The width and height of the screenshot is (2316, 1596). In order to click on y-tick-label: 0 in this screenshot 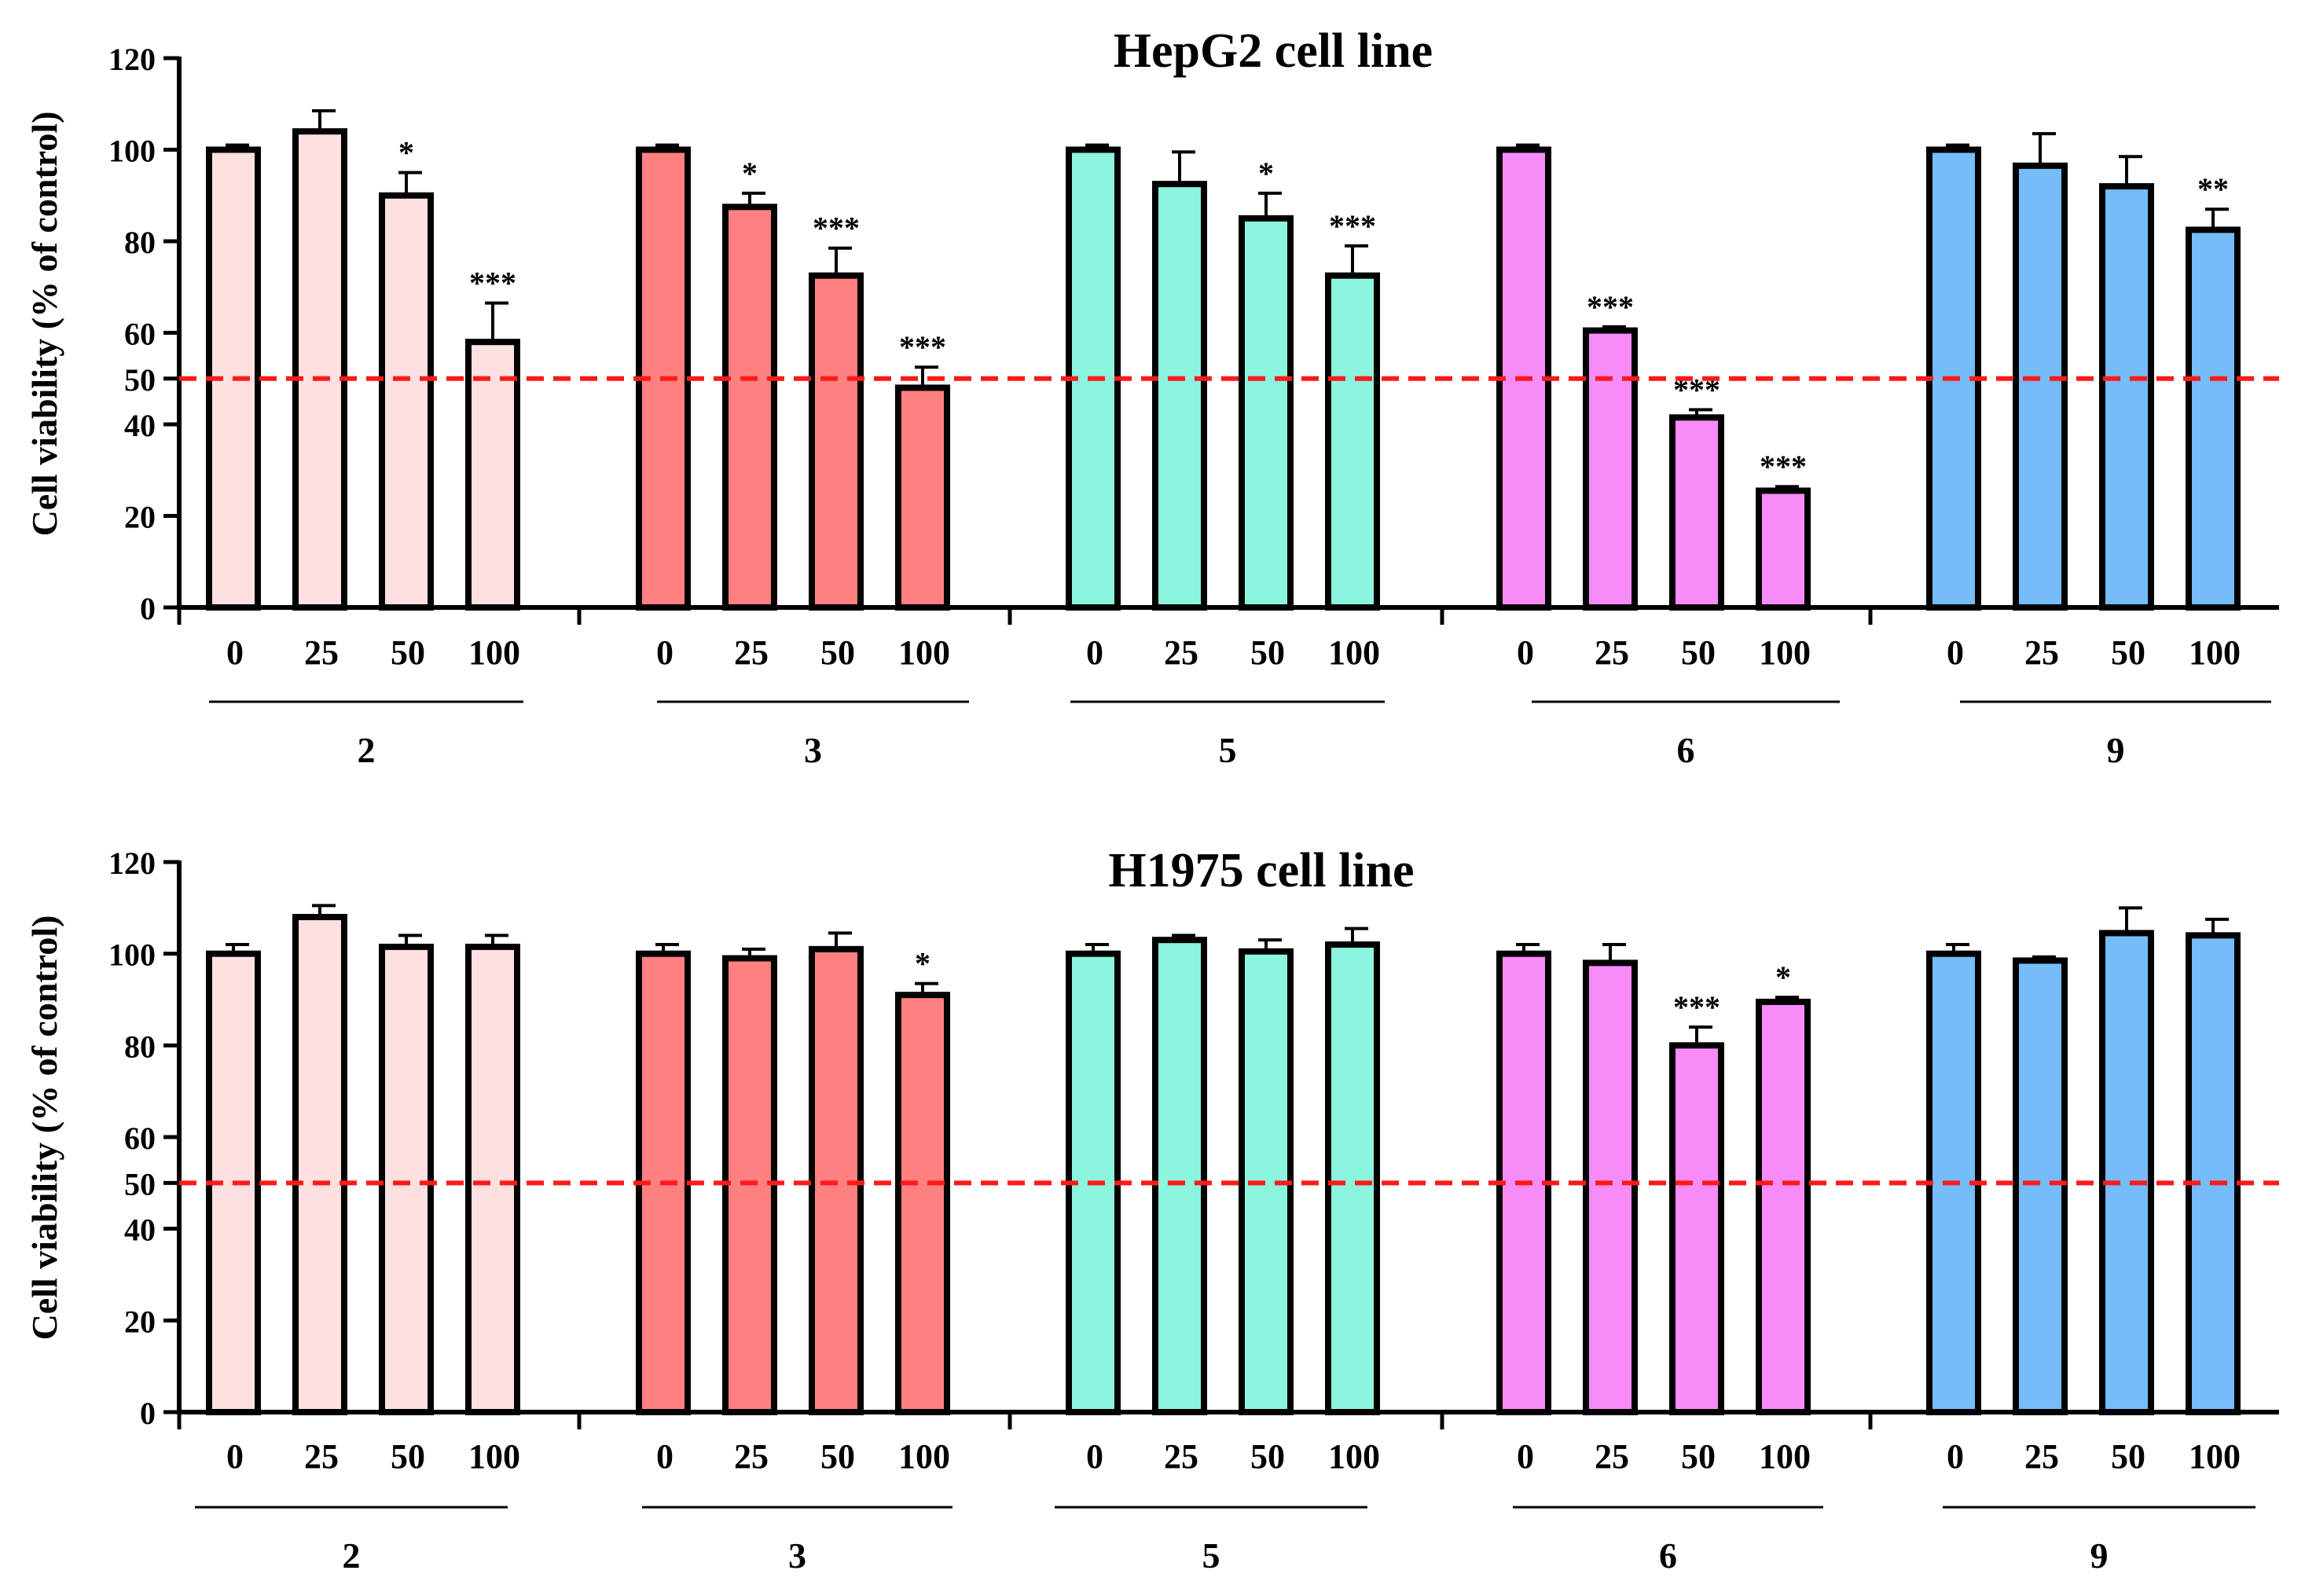, I will do `click(148, 1413)`.